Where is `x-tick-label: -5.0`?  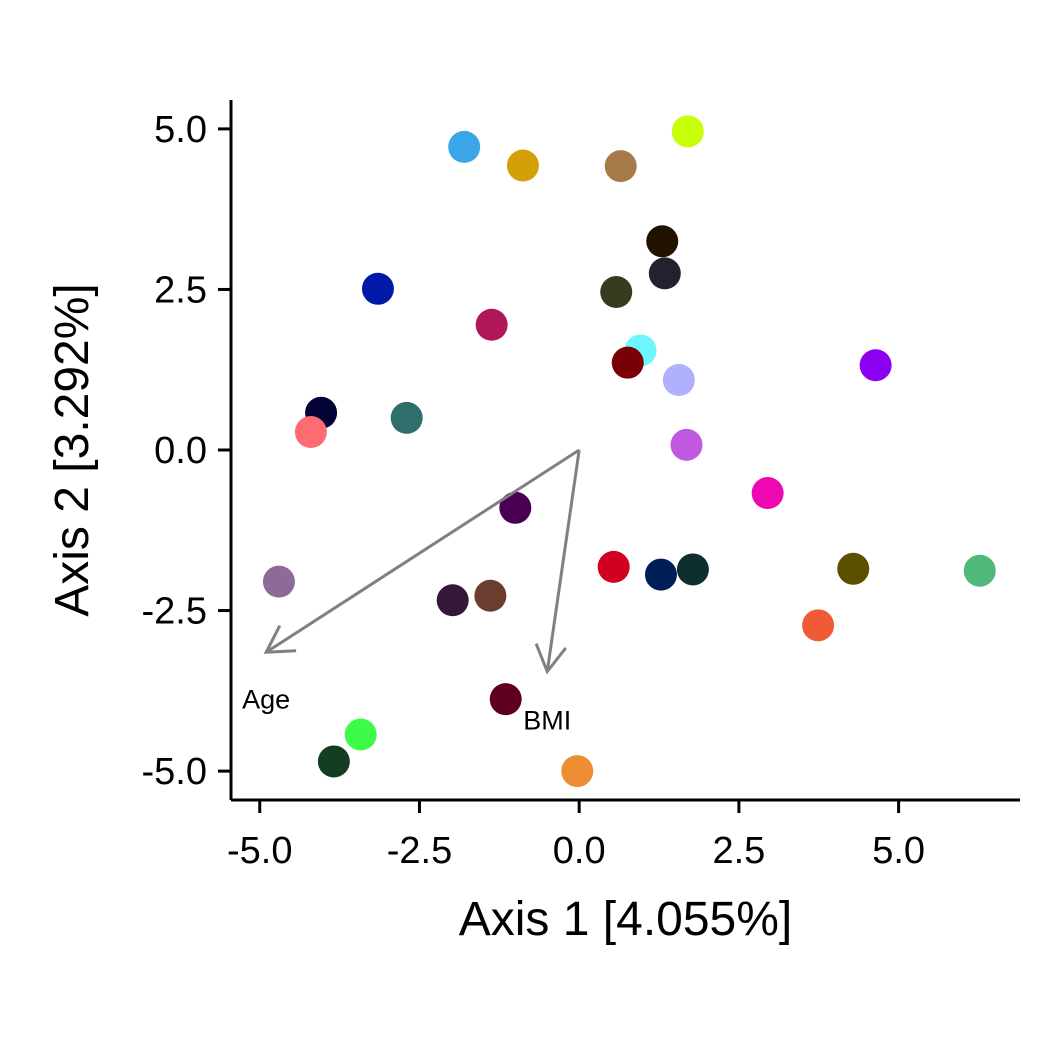
x-tick-label: -5.0 is located at coordinates (259, 851).